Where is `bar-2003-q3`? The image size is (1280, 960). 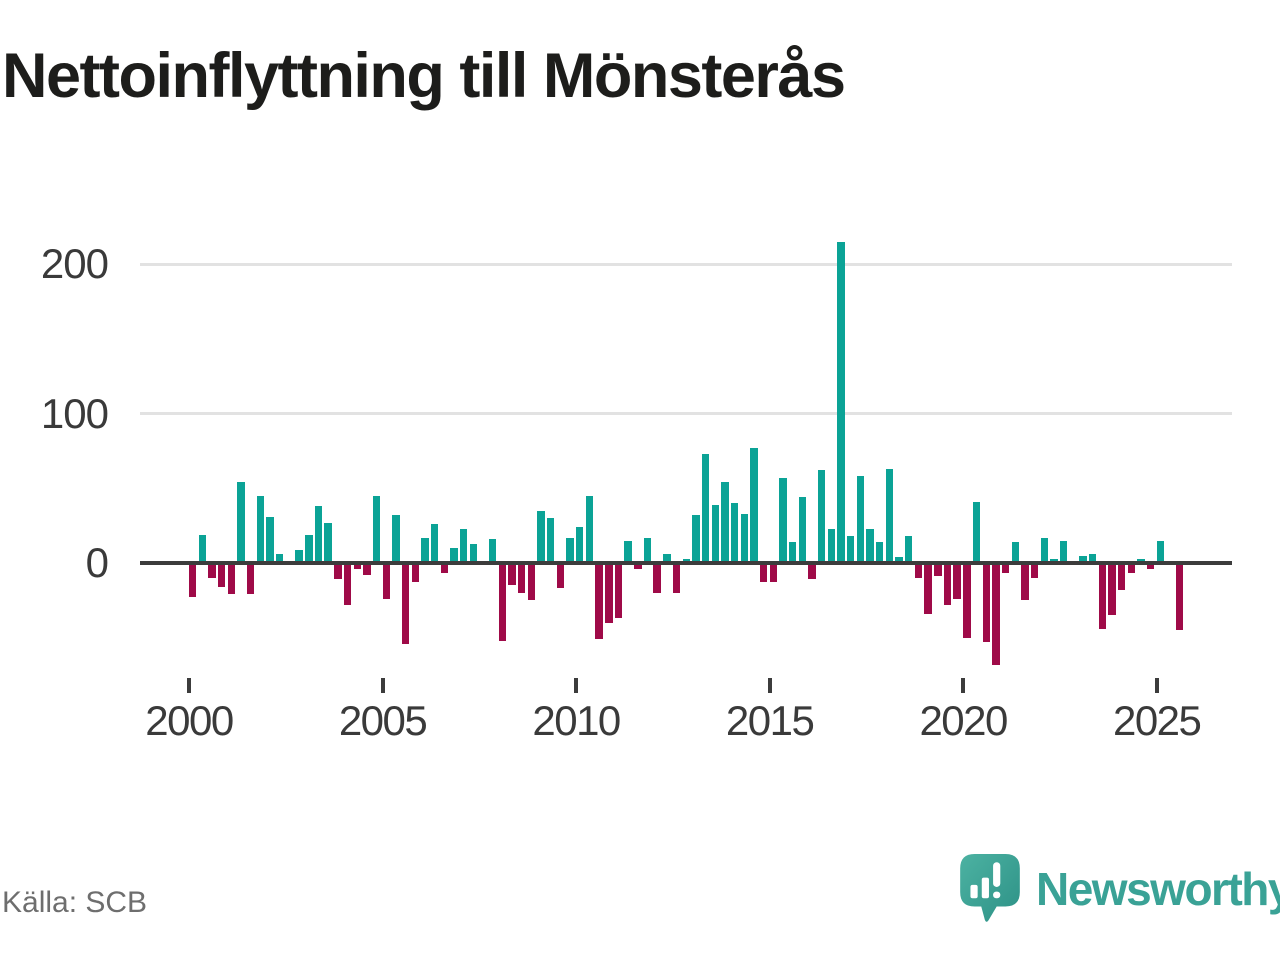
bar-2003-q3 is located at coordinates (328, 542).